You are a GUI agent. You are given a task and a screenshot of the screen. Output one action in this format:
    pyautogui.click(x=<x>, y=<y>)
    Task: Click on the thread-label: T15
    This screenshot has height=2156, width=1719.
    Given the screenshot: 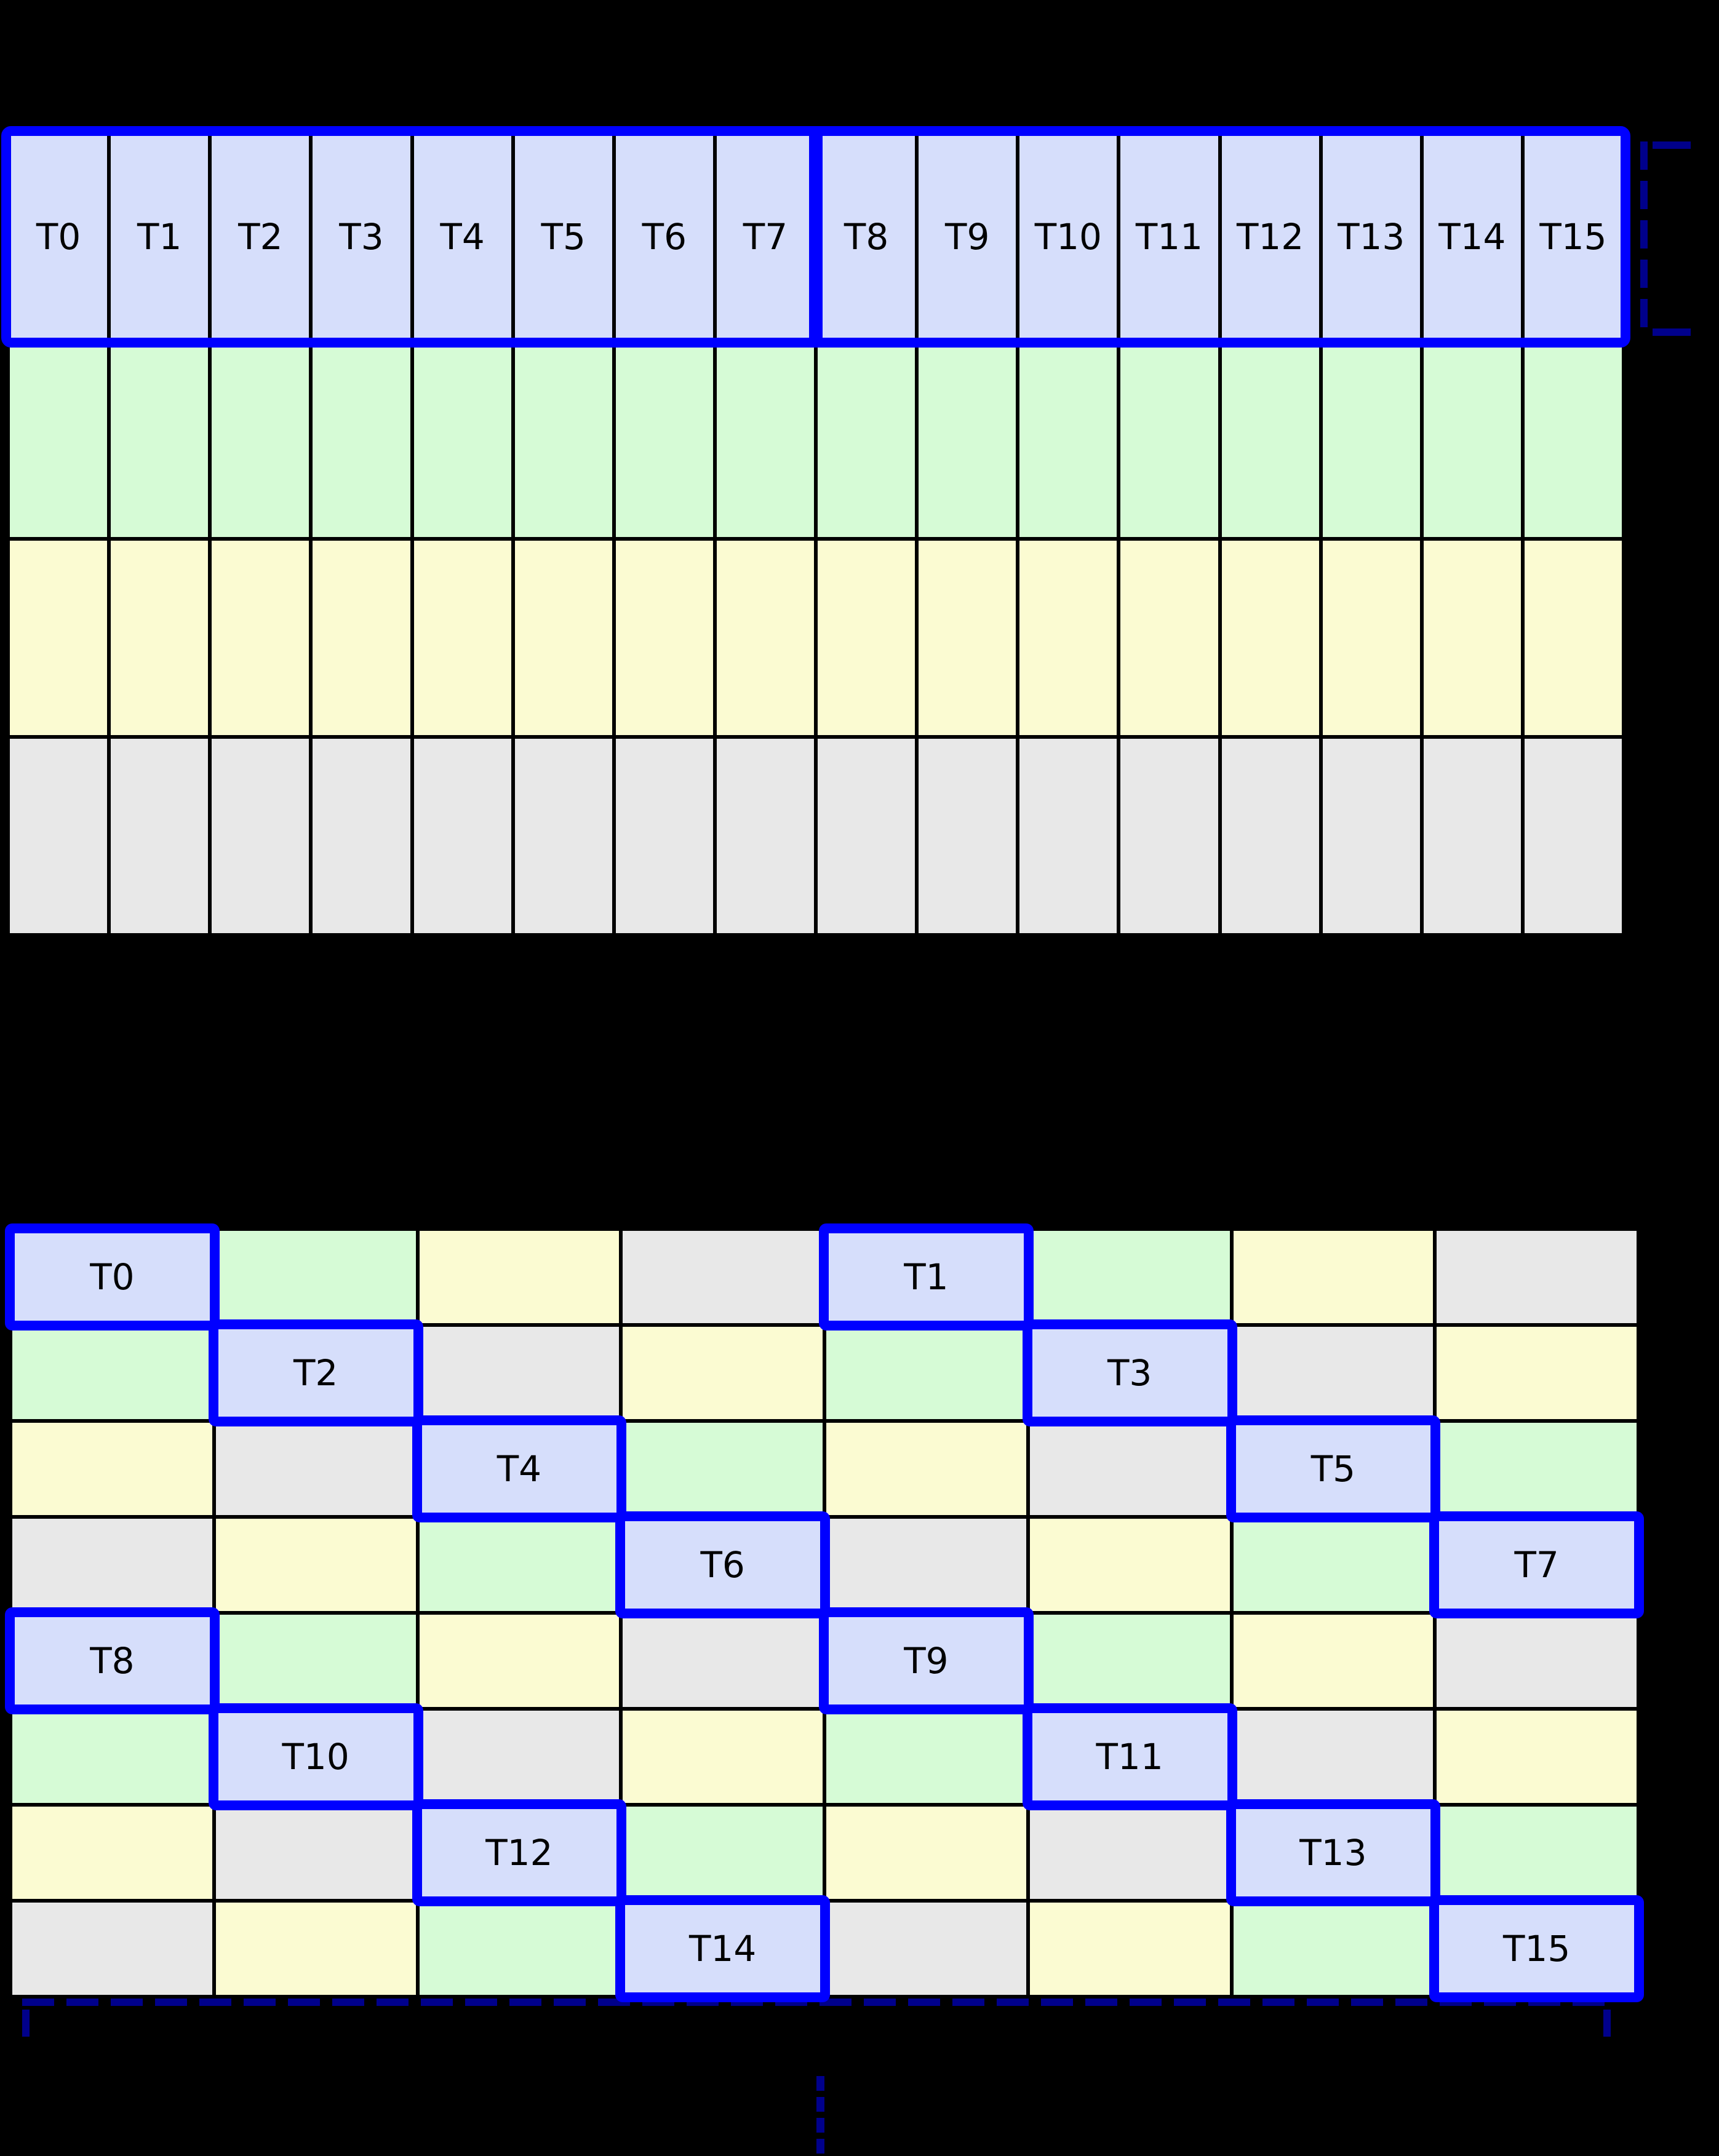 What is the action you would take?
    pyautogui.click(x=1537, y=1949)
    